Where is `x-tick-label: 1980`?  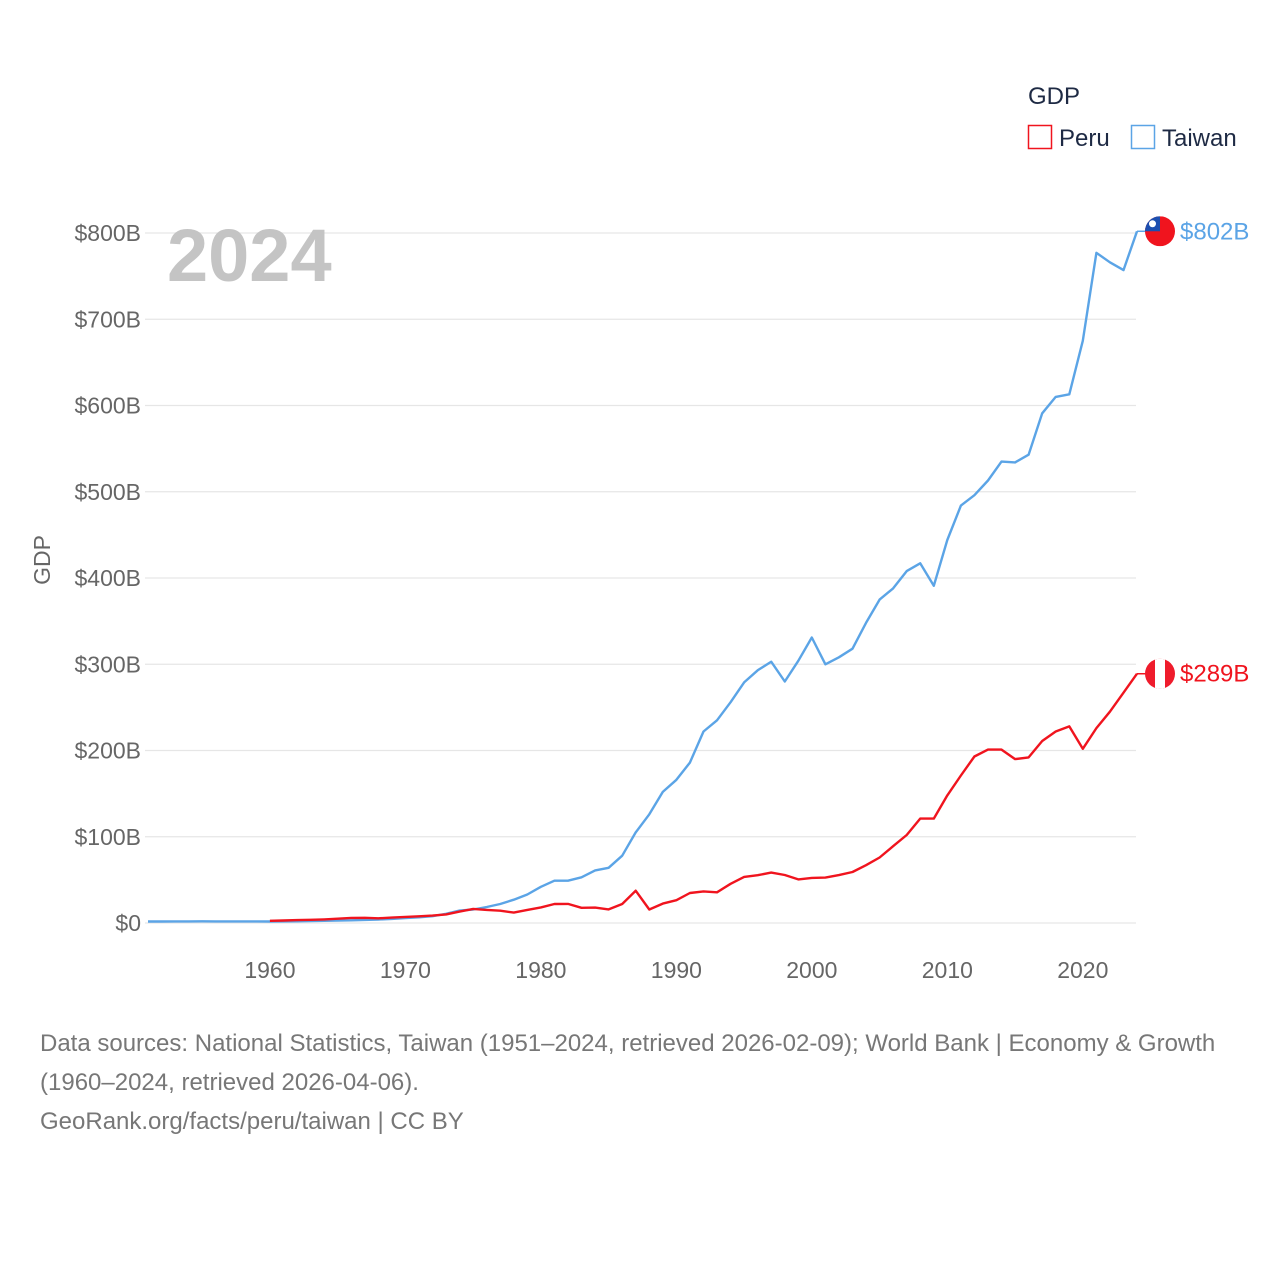
x-tick-label: 1980 is located at coordinates (540, 970).